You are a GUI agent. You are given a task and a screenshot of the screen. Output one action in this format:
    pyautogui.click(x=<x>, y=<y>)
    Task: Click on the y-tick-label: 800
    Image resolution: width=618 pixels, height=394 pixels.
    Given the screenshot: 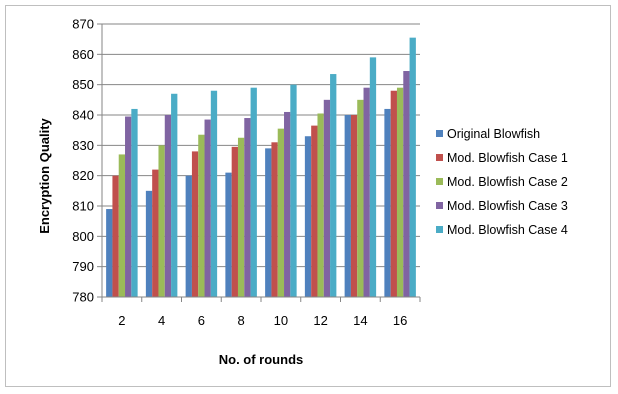 What is the action you would take?
    pyautogui.click(x=83, y=236)
    